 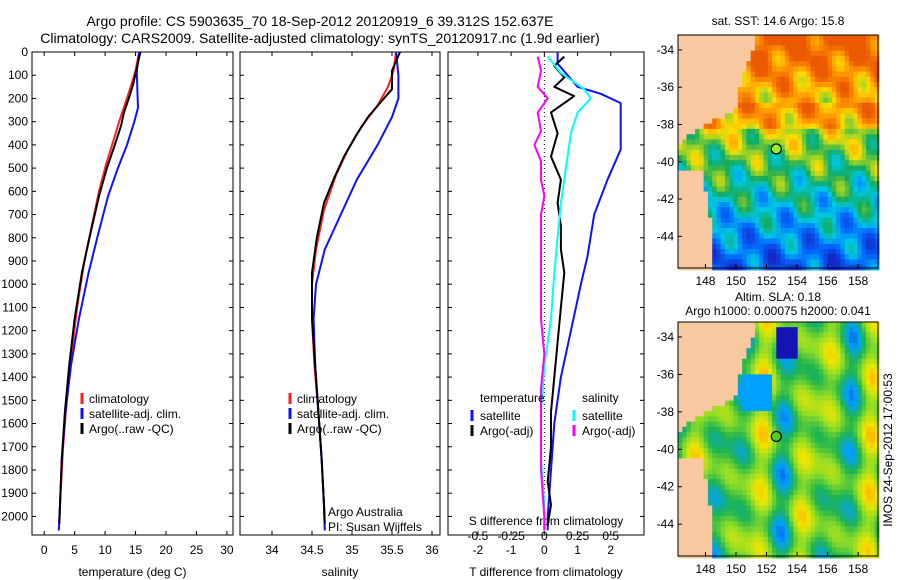 What do you see at coordinates (74, 550) in the screenshot?
I see `x-tick-label: 5` at bounding box center [74, 550].